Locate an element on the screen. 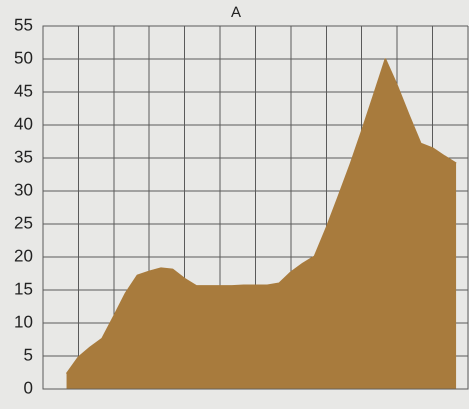 This screenshot has height=409, width=469. y-tick-label: 30 is located at coordinates (23, 190).